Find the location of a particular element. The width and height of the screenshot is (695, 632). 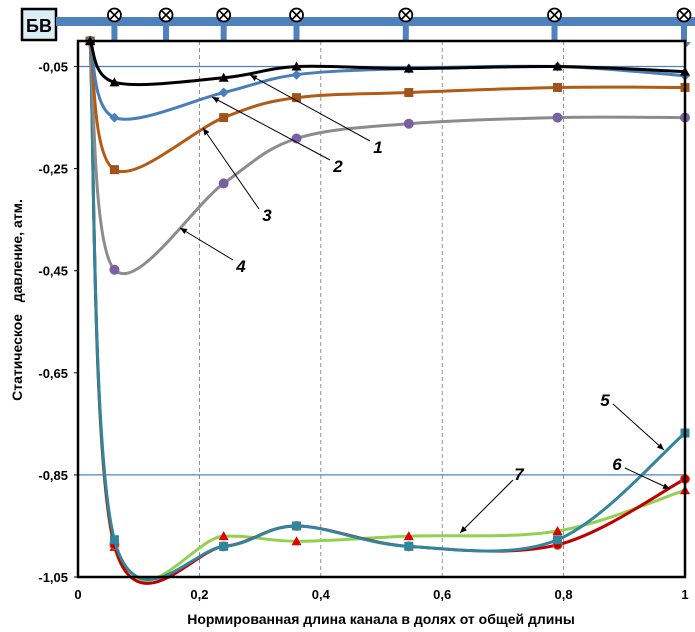

series-line is located at coordinates (387, 63).